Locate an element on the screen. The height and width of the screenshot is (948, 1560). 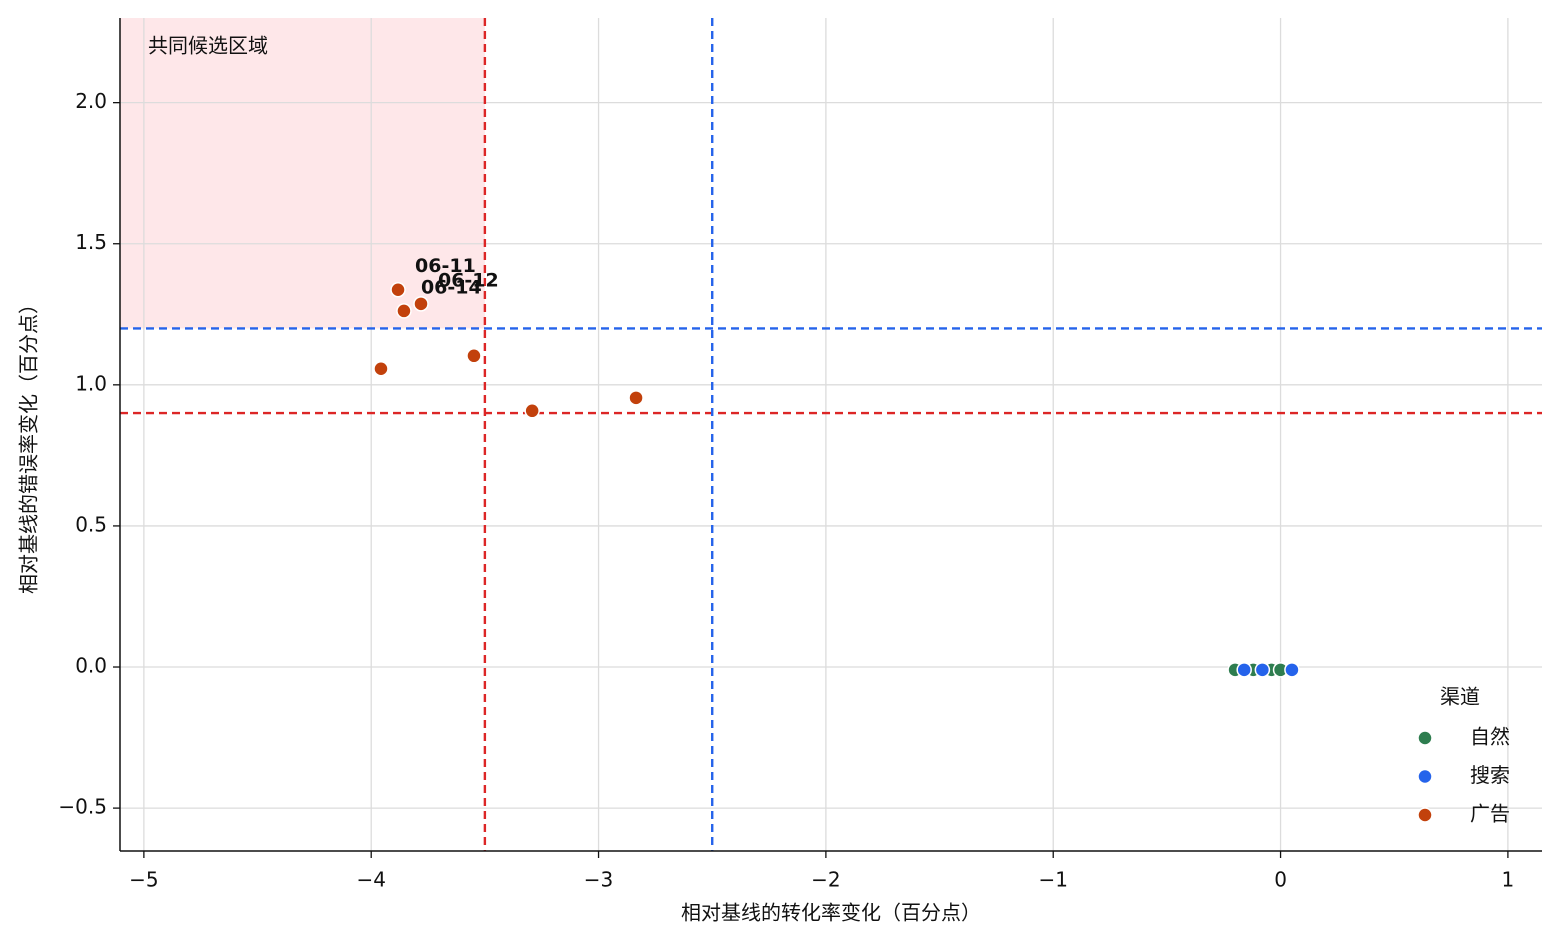
y-tick-label: 1.0 is located at coordinates (91, 383).